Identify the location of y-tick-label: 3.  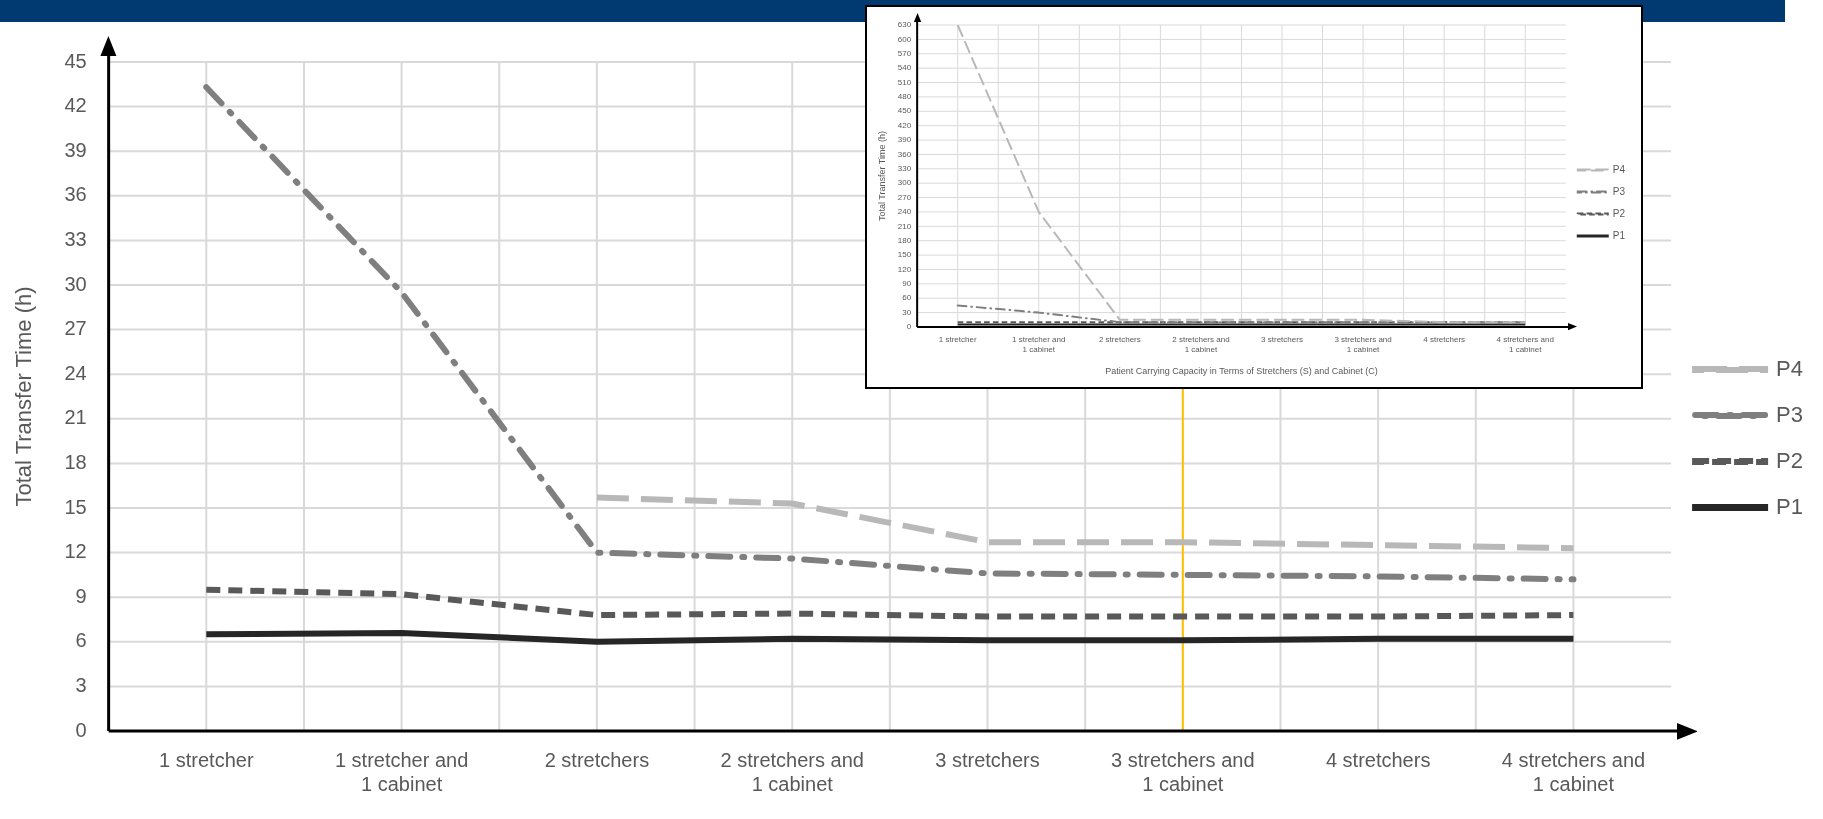
(81, 684).